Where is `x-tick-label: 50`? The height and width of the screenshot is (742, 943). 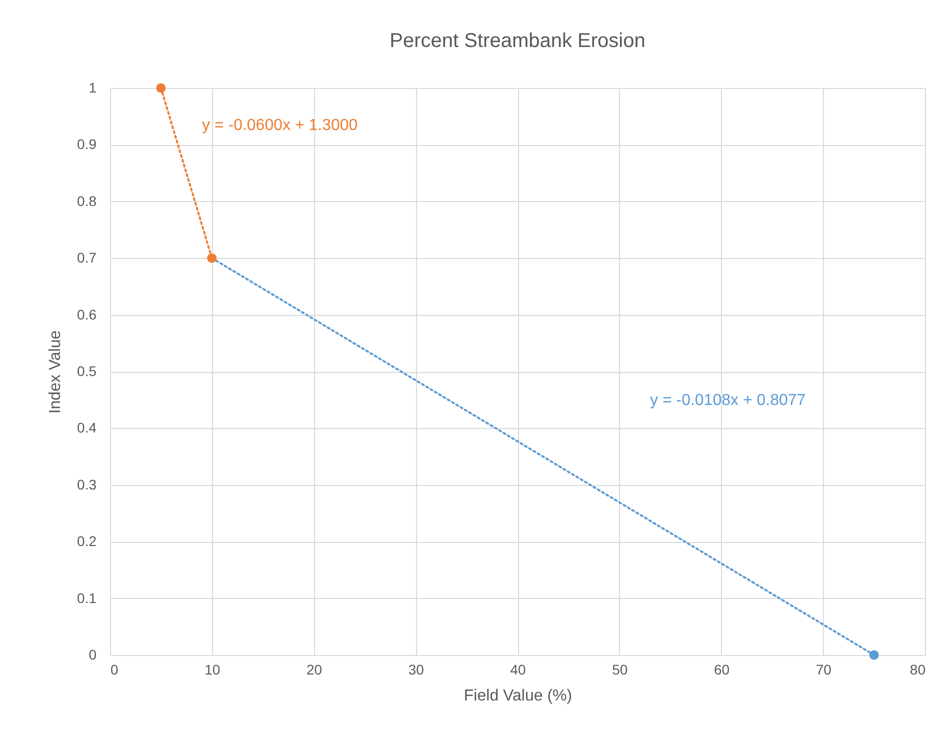 x-tick-label: 50 is located at coordinates (620, 670).